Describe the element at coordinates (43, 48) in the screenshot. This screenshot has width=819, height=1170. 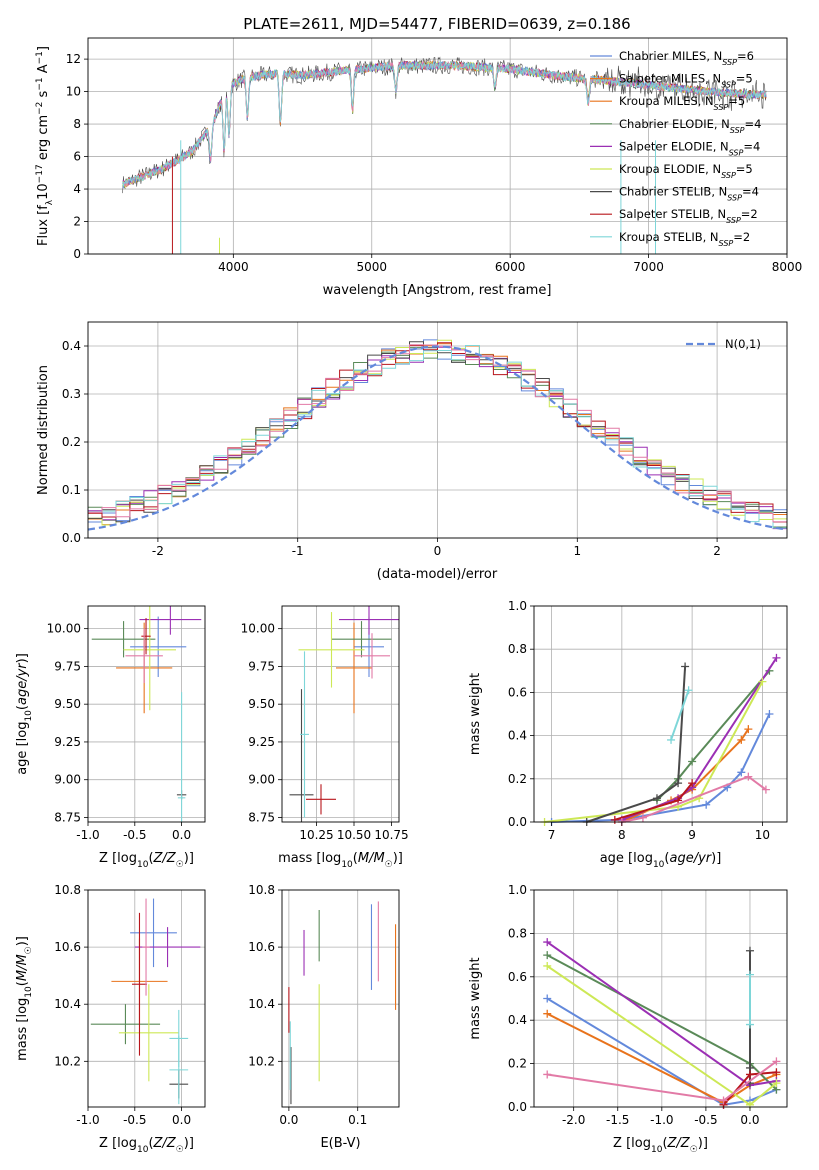
I see `label-part: ]` at that location.